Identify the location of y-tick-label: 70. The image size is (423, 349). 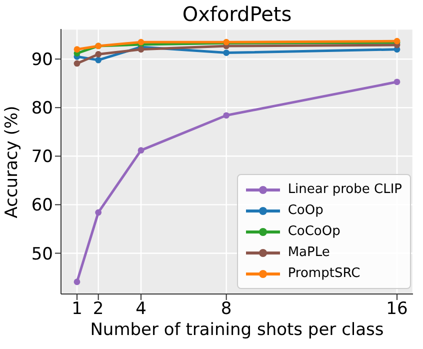
(42, 157).